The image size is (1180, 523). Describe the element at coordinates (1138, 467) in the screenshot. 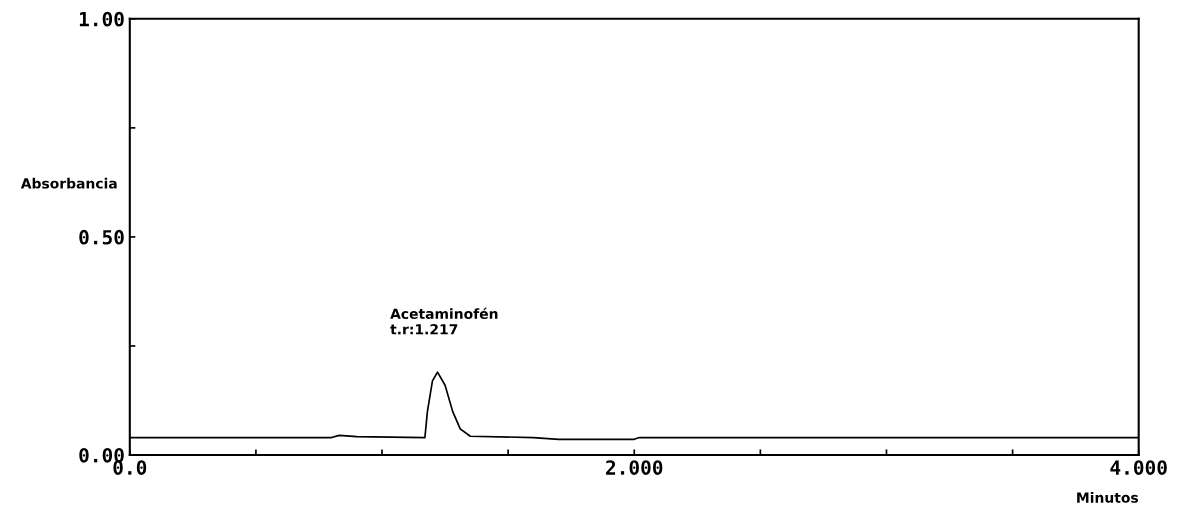

I see `x-tick-label: 4.000` at that location.